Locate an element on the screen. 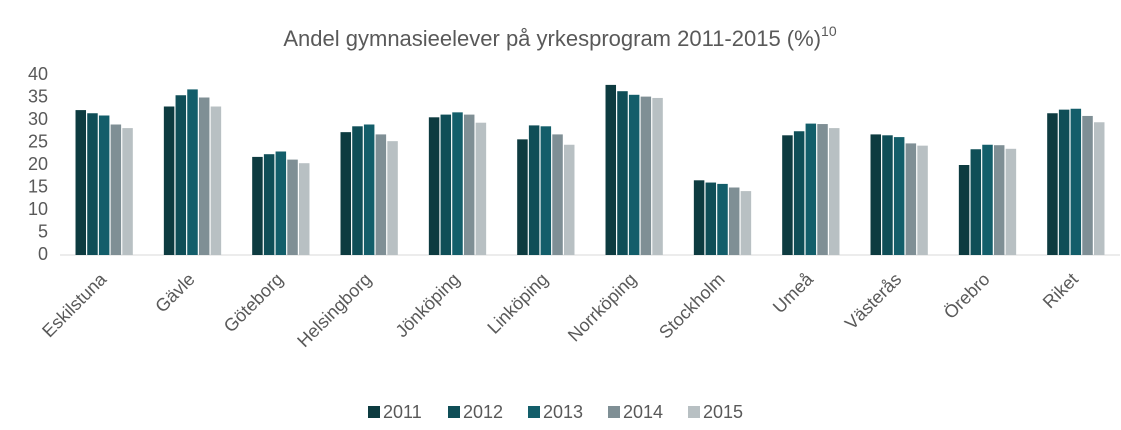 The image size is (1121, 430). legend-label: 2011 is located at coordinates (402, 412).